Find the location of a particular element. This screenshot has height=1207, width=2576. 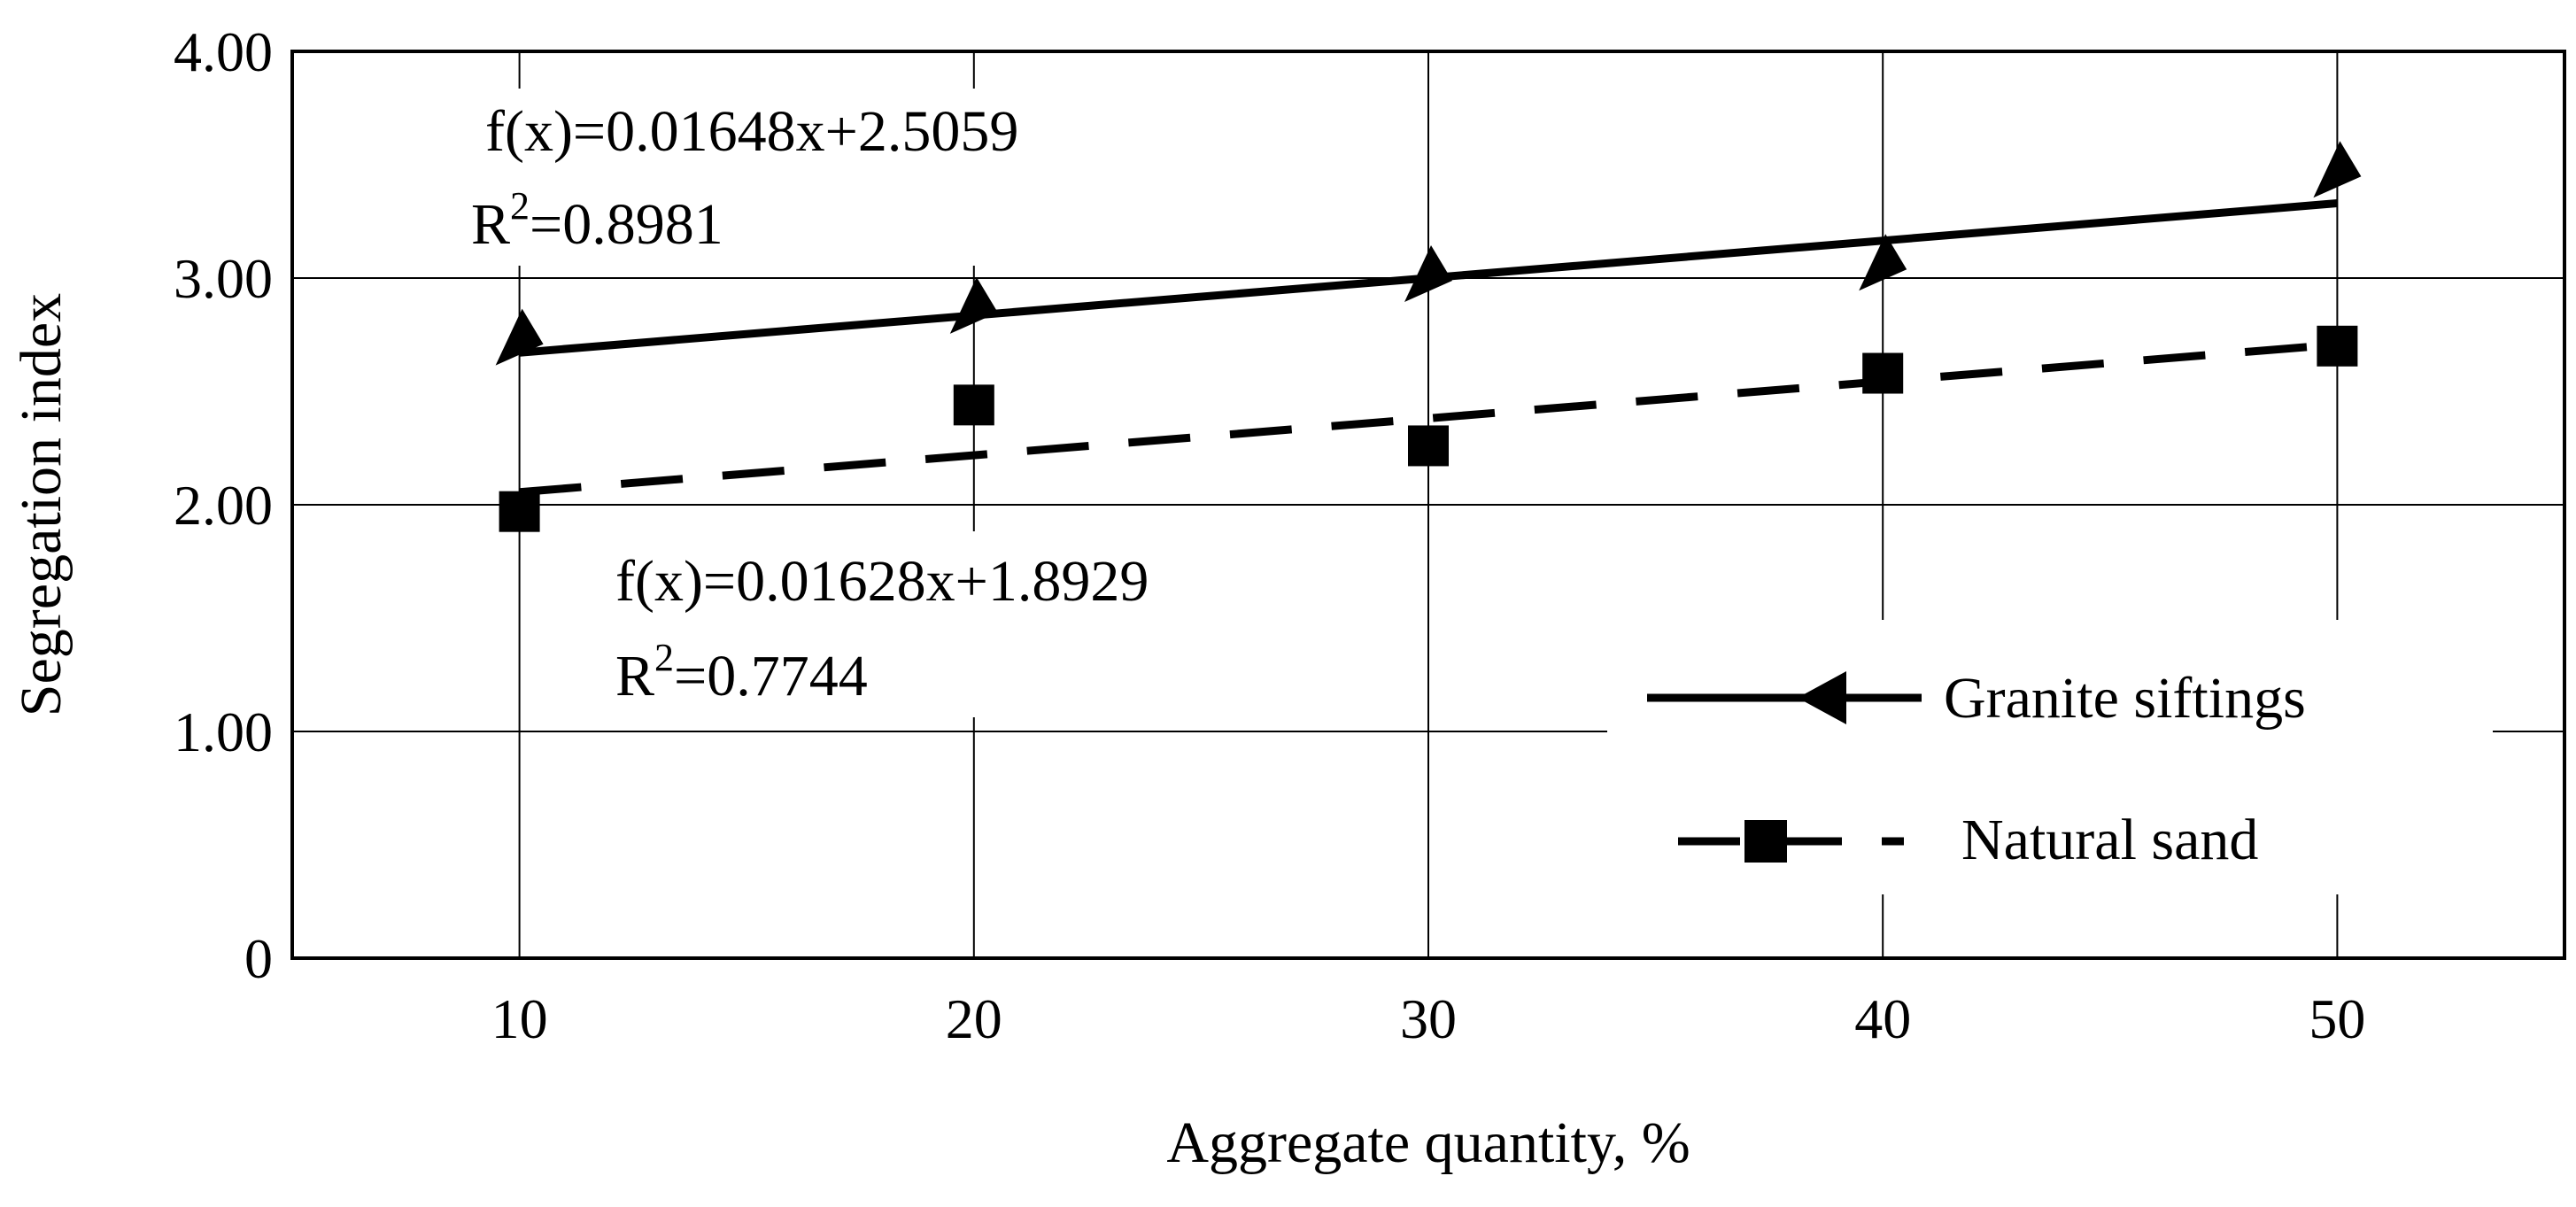

equation-granite: f(x)=0.01648x+2.5059 R2=0.8981 is located at coordinates (841, 177).